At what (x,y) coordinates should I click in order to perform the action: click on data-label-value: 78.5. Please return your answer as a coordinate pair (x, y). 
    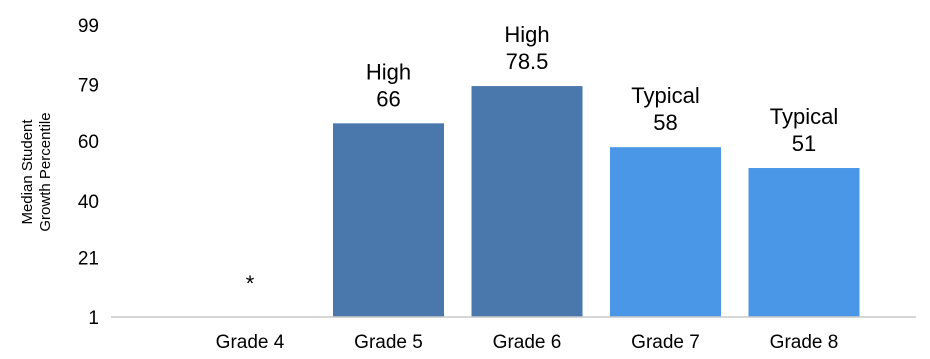
    Looking at the image, I should click on (527, 61).